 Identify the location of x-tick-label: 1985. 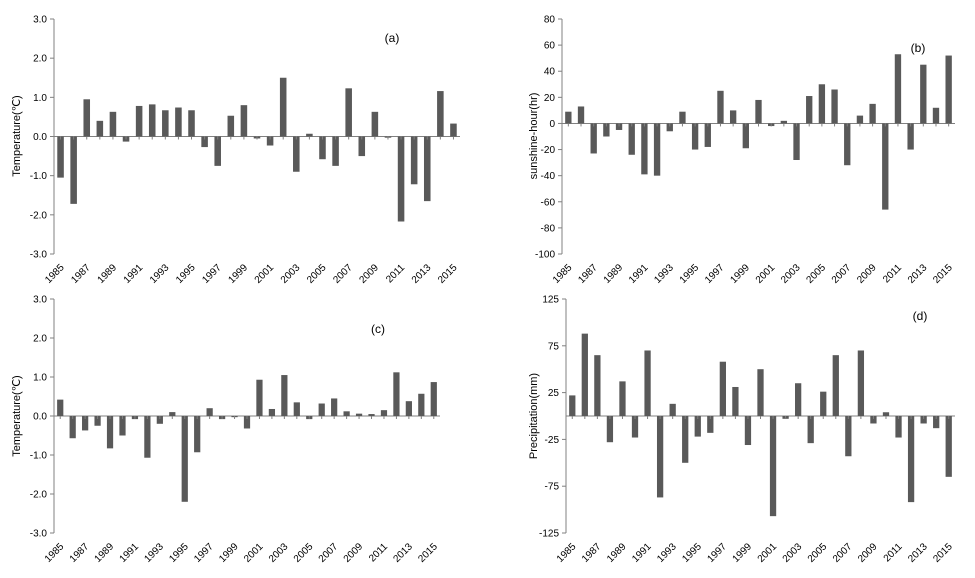
(55, 274).